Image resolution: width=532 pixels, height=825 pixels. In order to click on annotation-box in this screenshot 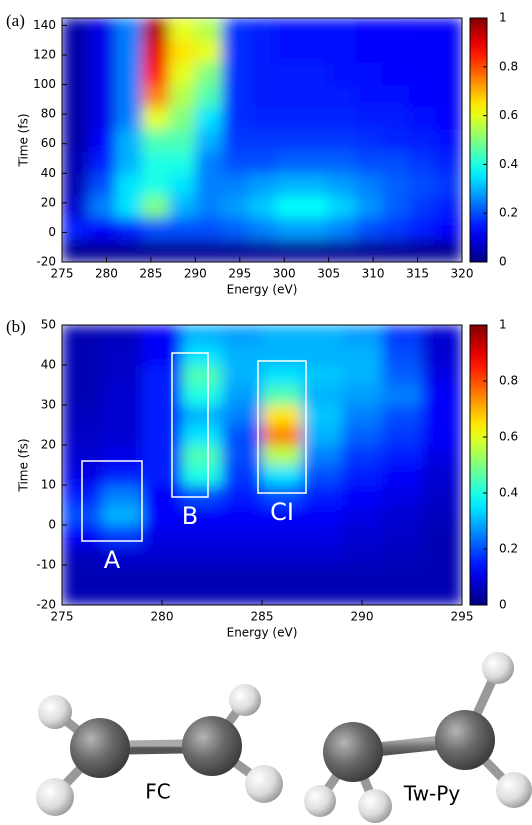, I will do `click(190, 425)`.